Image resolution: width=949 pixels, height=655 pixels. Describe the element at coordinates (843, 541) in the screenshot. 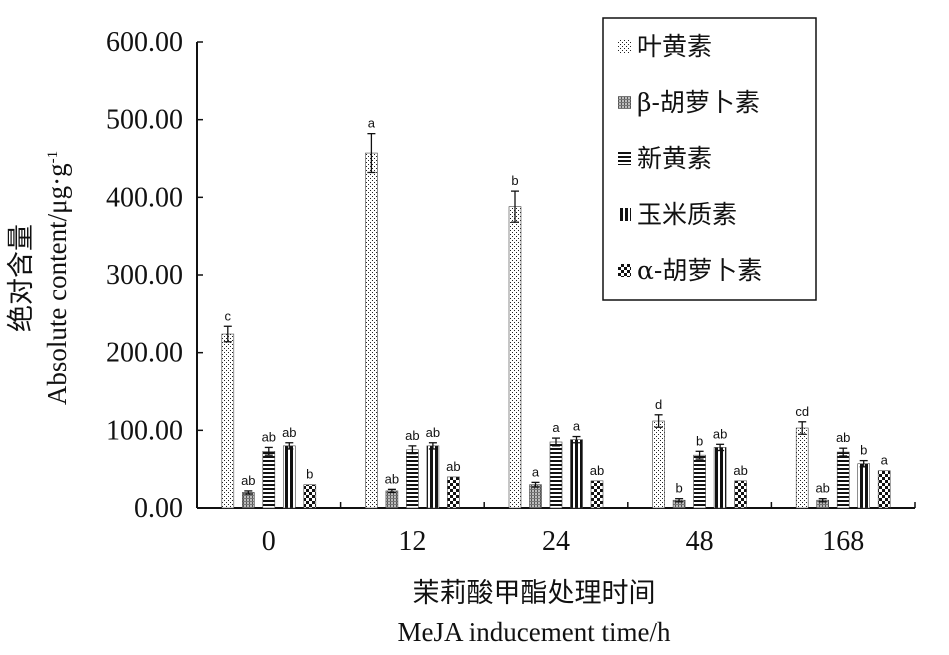

I see `x-tick-label: 168` at that location.